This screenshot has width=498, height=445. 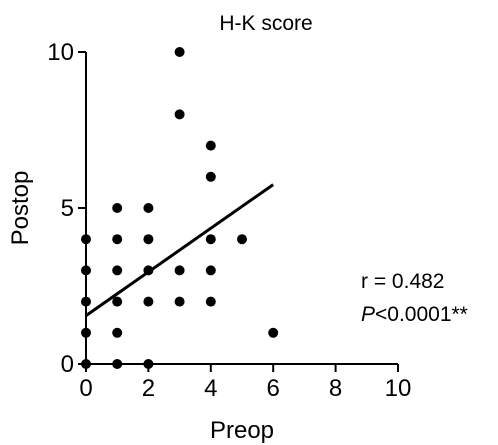 I want to click on x-axis-label: Preop, so click(x=242, y=430).